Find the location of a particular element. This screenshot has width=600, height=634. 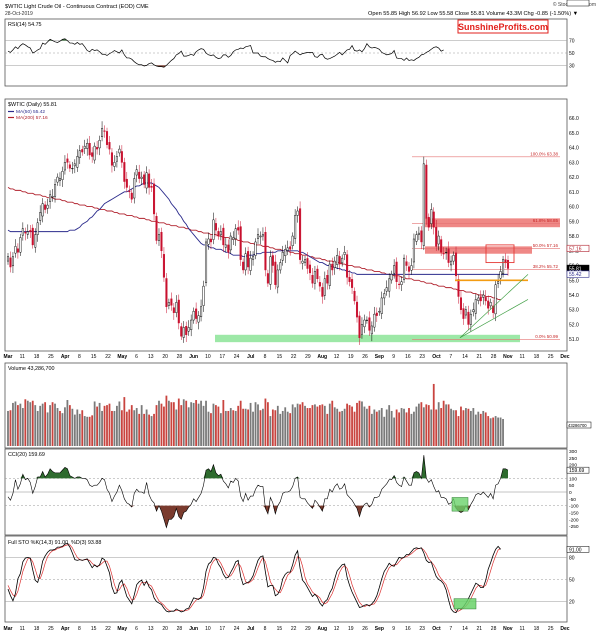

rising-support-line is located at coordinates (494, 306).